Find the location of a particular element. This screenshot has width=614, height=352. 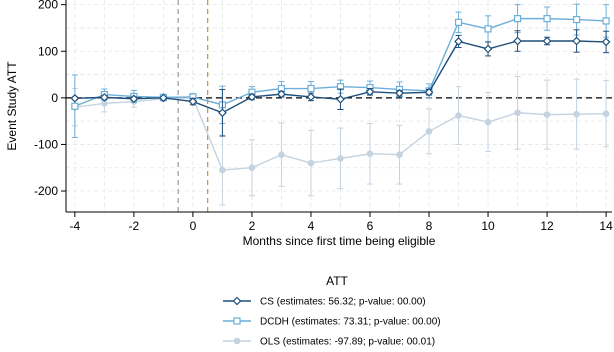

x-tick-label: 0 is located at coordinates (193, 226).